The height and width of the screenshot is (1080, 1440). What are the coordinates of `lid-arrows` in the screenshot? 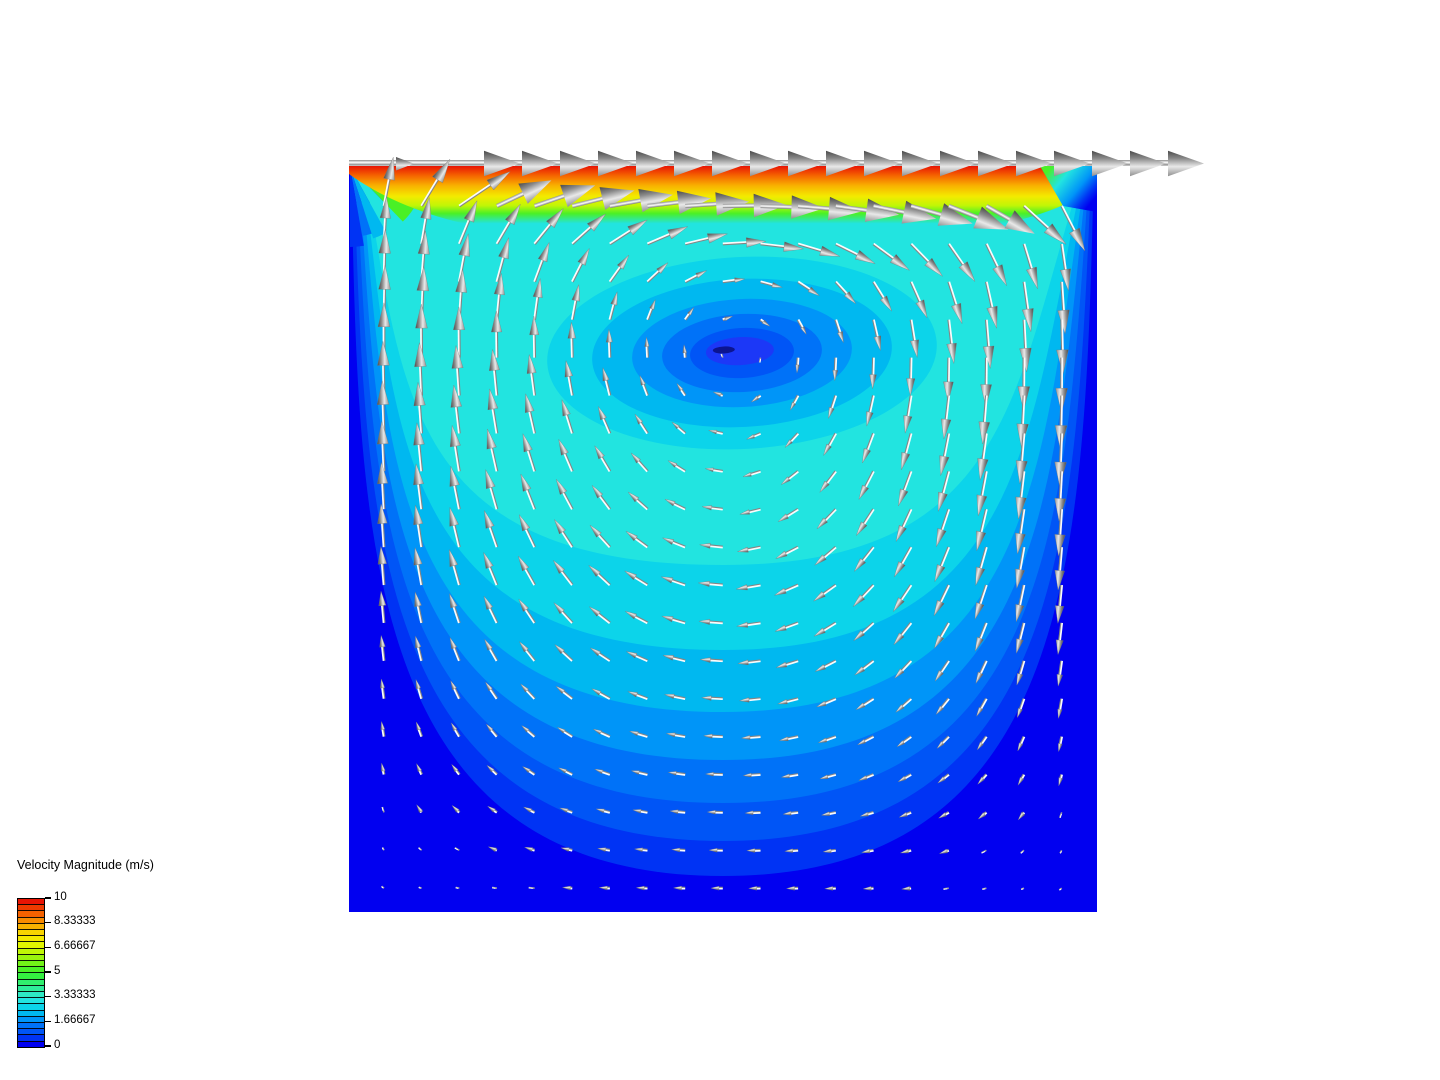 It's located at (776, 163).